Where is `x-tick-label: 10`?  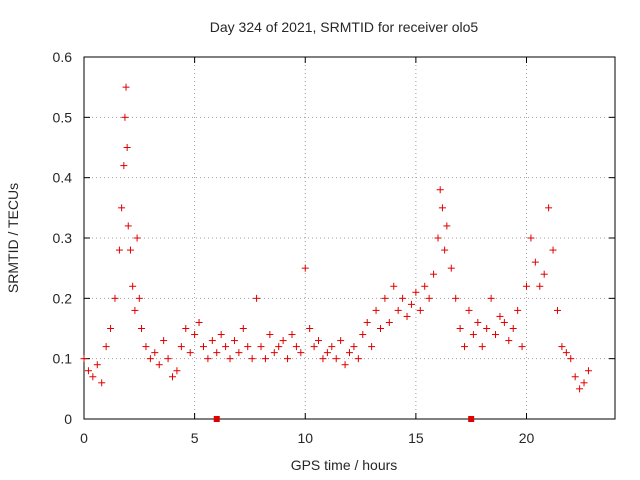 x-tick-label: 10 is located at coordinates (305, 438).